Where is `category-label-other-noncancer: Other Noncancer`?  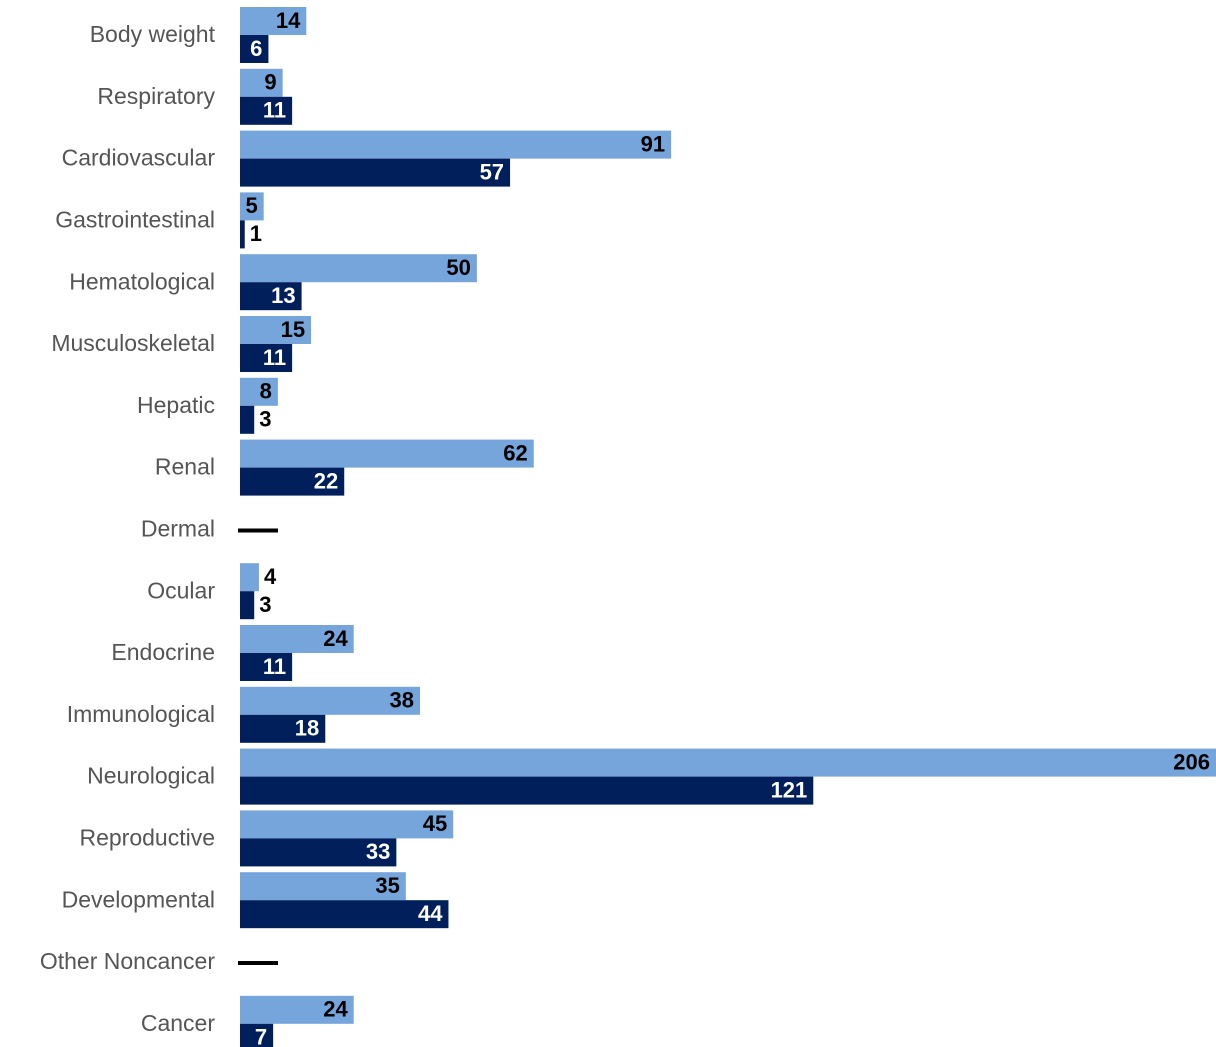
category-label-other-noncancer: Other Noncancer is located at coordinates (127, 961).